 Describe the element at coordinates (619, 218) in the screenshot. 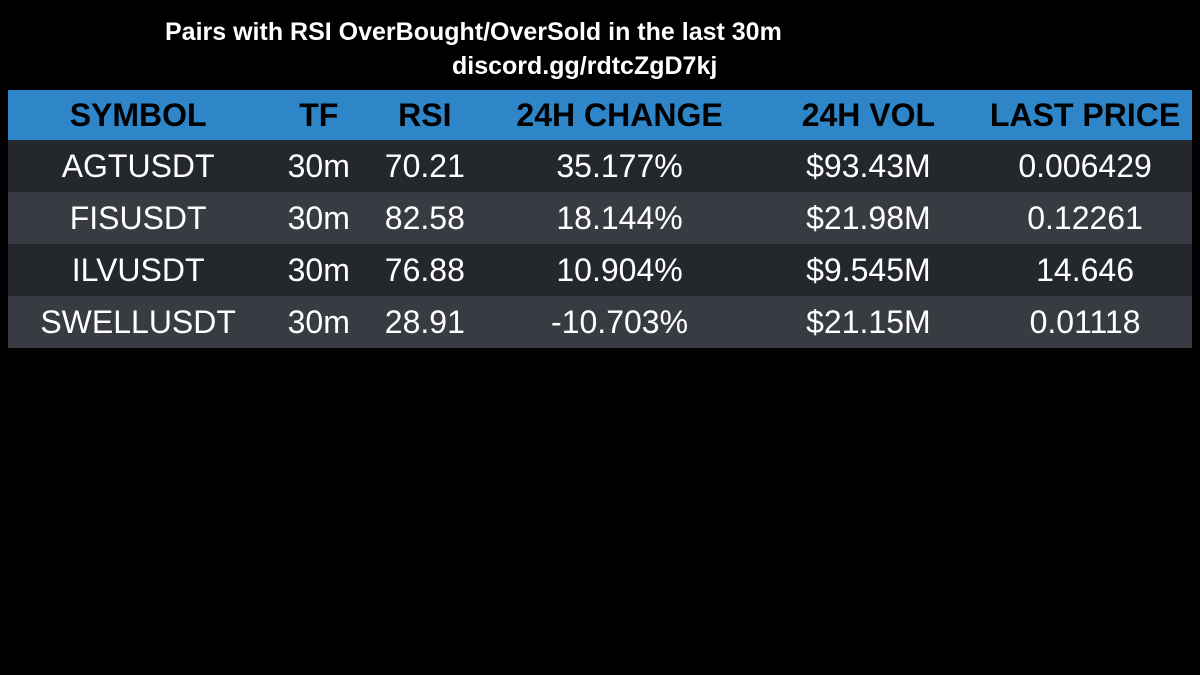

I see `cell: 18.144%` at that location.